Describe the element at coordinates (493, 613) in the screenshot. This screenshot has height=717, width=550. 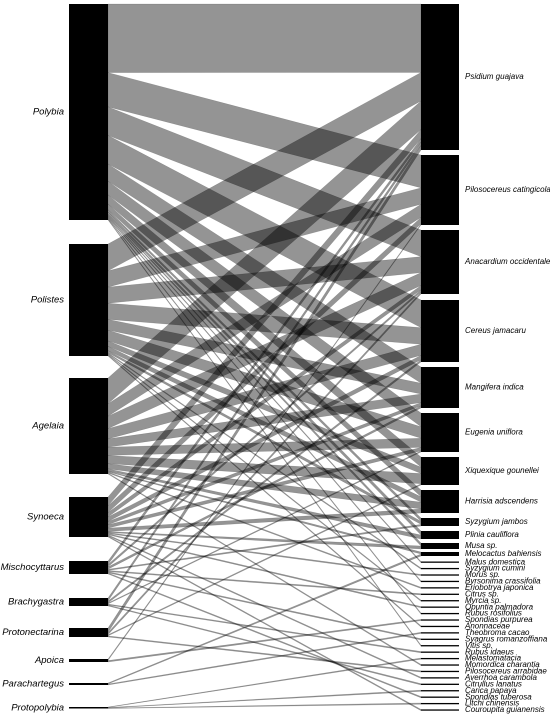
I see `plant-label: Rubus rosifolius` at that location.